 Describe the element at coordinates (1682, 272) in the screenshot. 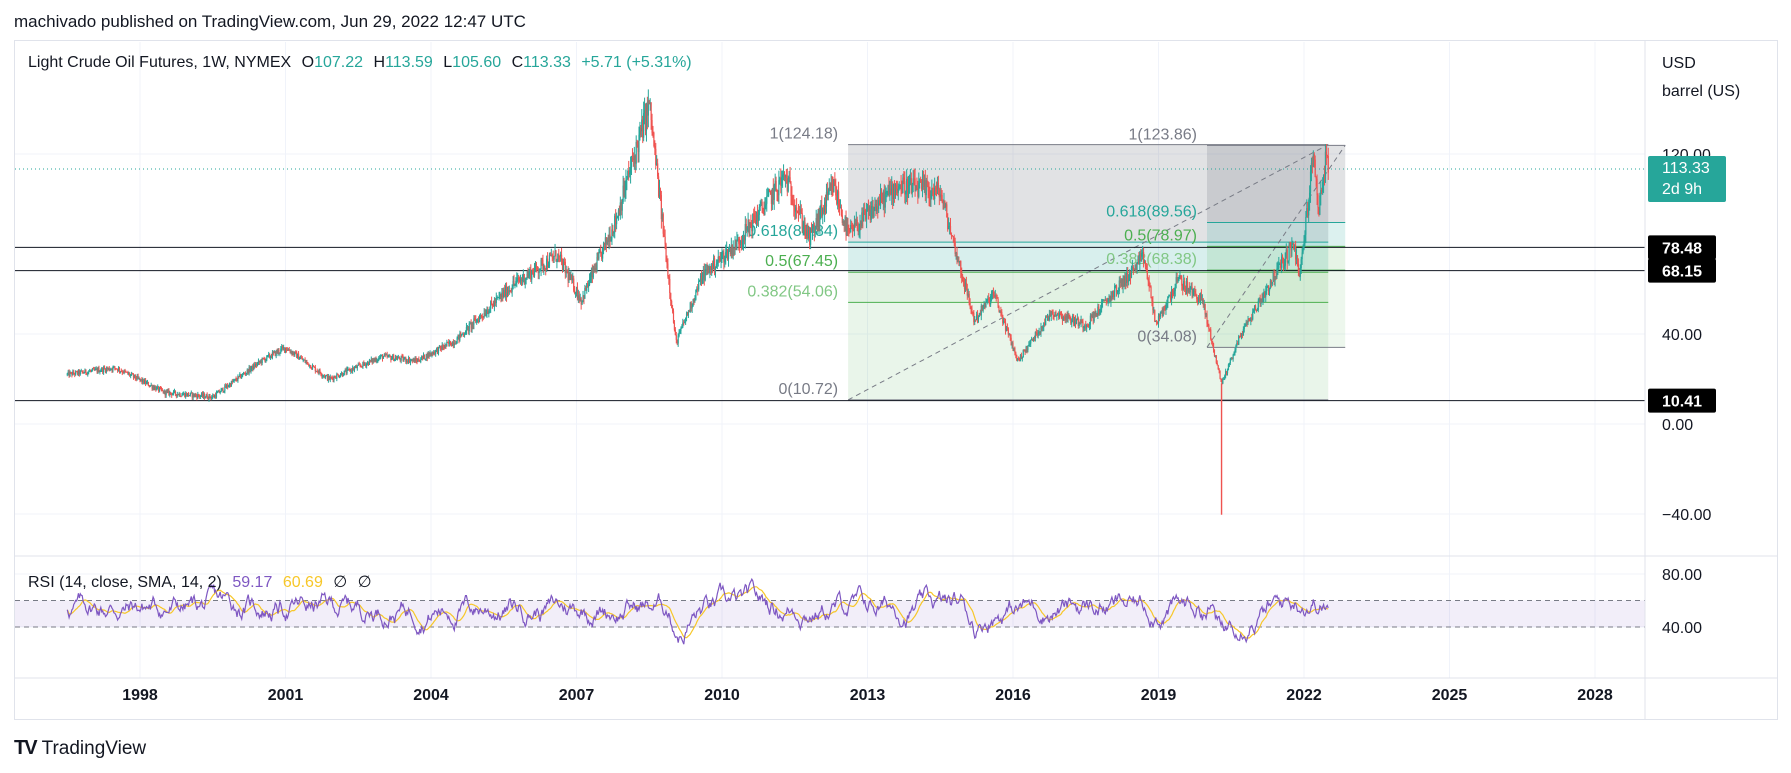

I see `level-badge-label-1: 68.15` at that location.